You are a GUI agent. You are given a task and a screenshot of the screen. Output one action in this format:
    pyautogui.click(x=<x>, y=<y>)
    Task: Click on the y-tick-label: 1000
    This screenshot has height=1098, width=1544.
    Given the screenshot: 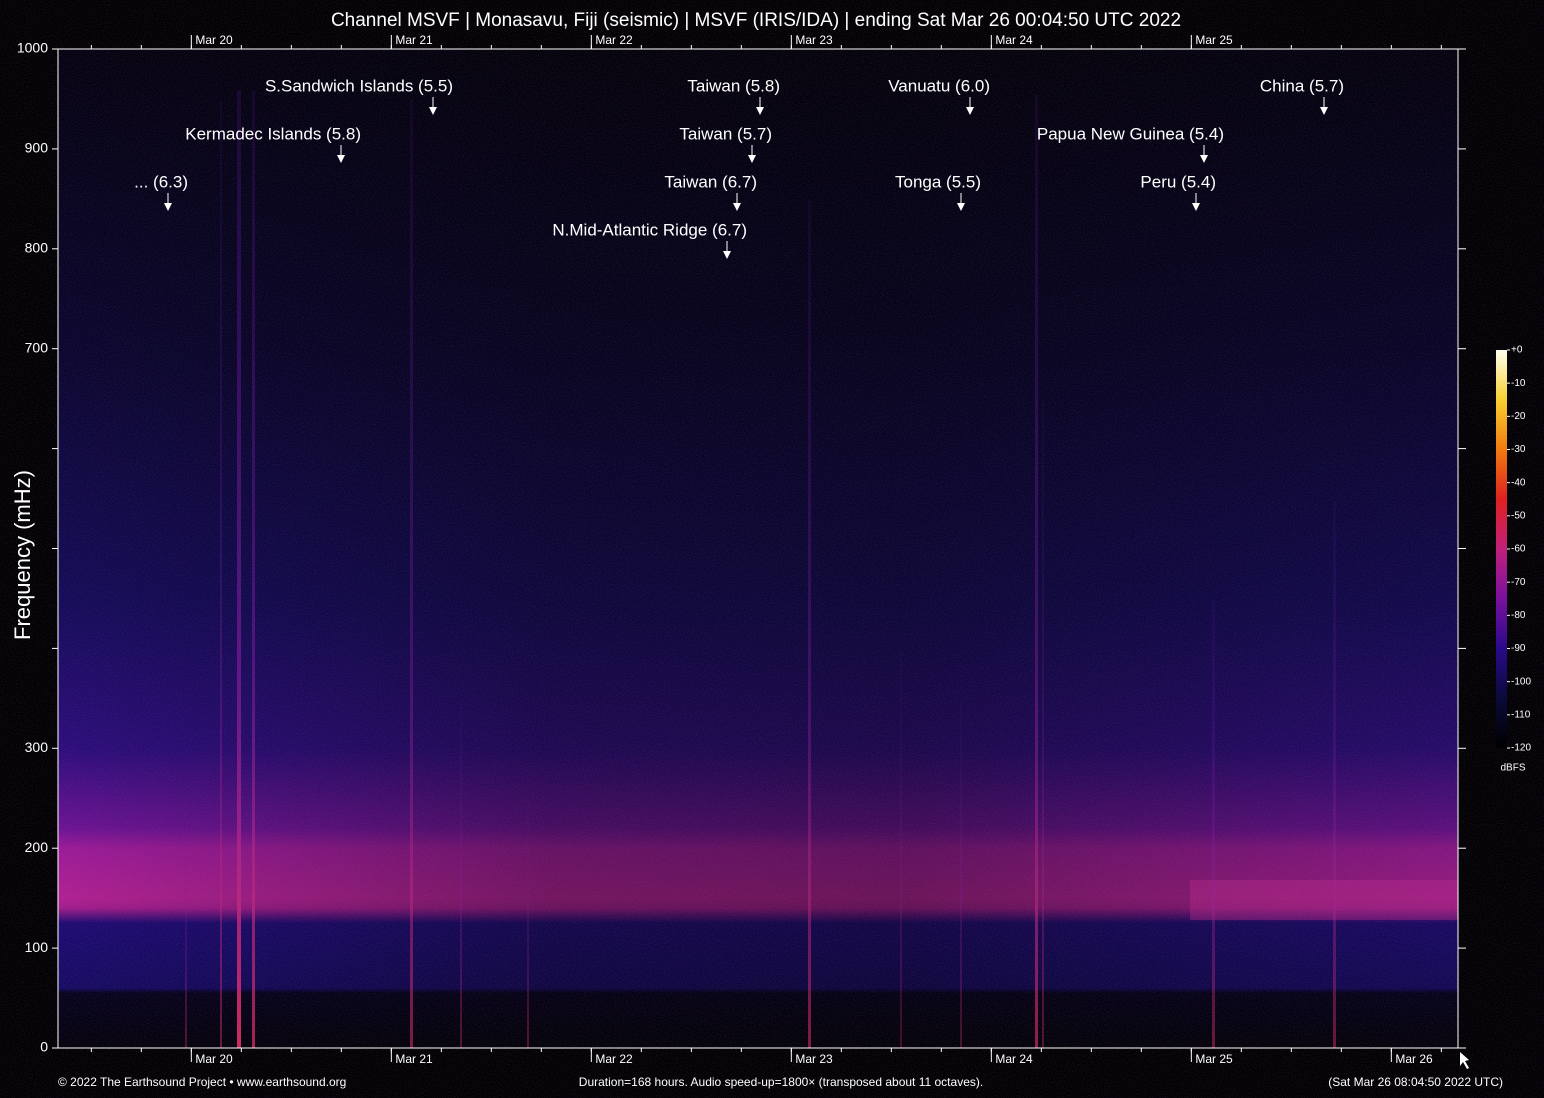 What is the action you would take?
    pyautogui.click(x=32, y=48)
    